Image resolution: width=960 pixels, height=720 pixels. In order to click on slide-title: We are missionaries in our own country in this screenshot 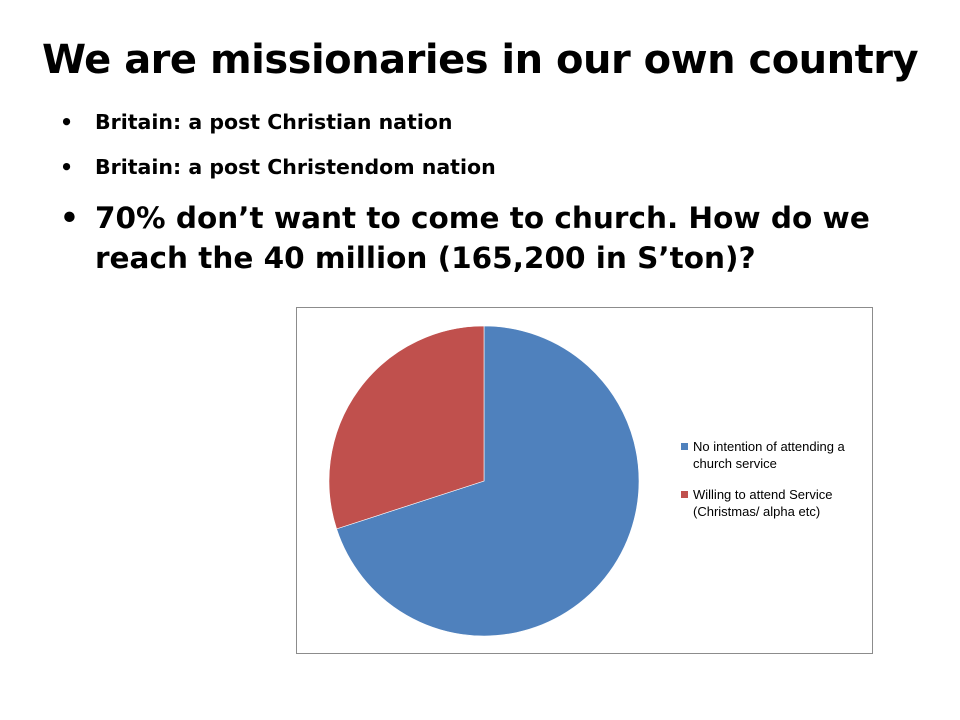, I will do `click(480, 60)`.